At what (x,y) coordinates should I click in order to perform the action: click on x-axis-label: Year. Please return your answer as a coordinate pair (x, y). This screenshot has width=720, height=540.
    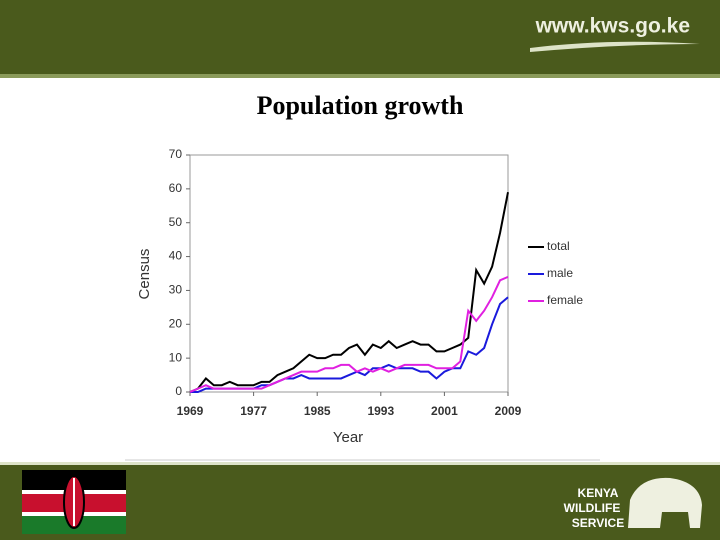
    Looking at the image, I should click on (348, 437).